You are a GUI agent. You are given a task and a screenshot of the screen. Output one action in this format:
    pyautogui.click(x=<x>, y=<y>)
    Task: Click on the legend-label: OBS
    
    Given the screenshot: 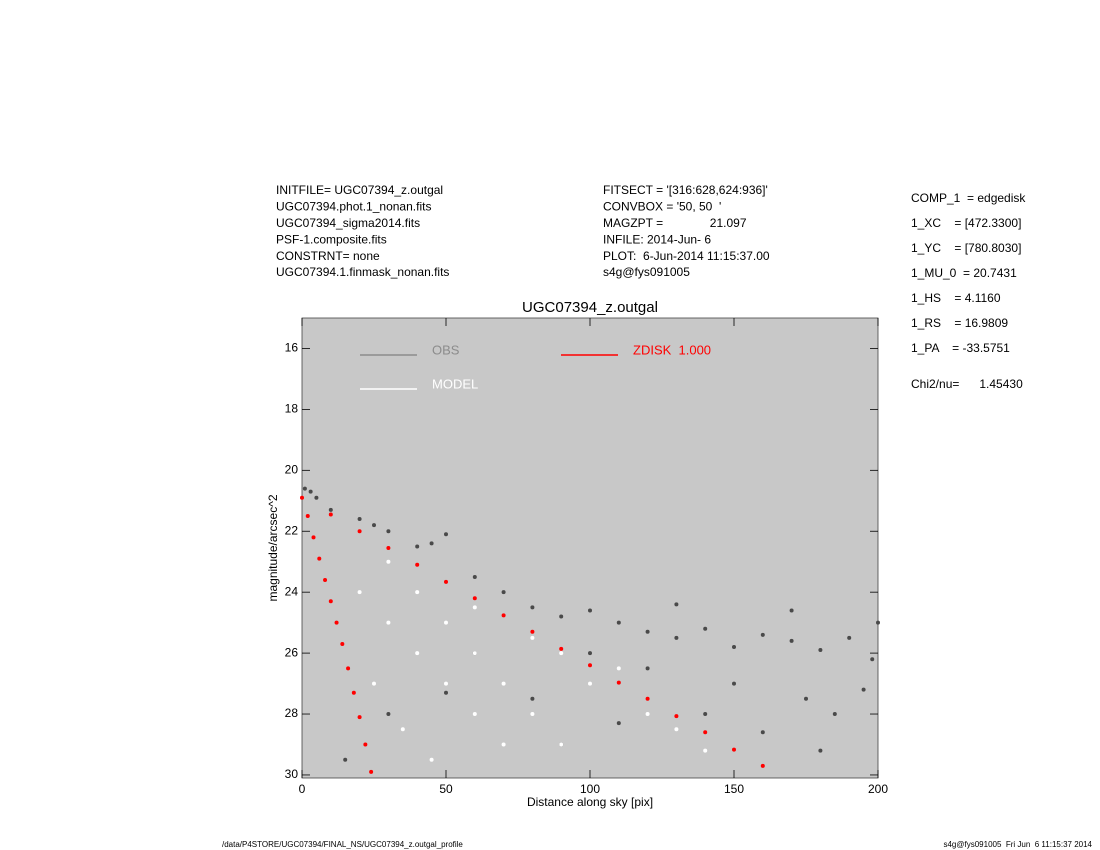 What is the action you would take?
    pyautogui.click(x=446, y=349)
    